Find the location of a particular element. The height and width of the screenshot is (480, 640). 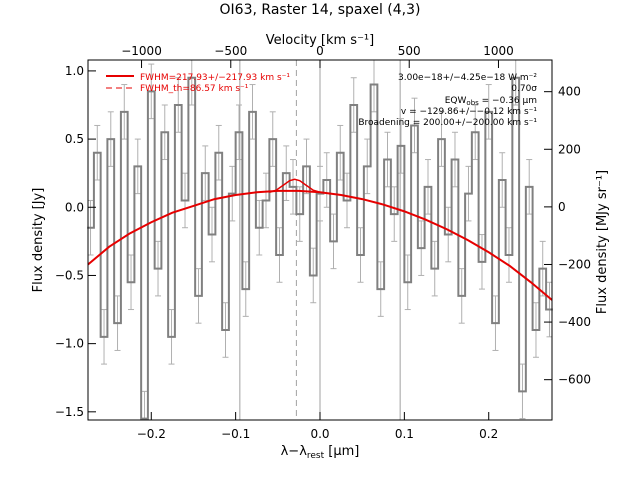

y-tick-label: −1.0 is located at coordinates (69, 344).